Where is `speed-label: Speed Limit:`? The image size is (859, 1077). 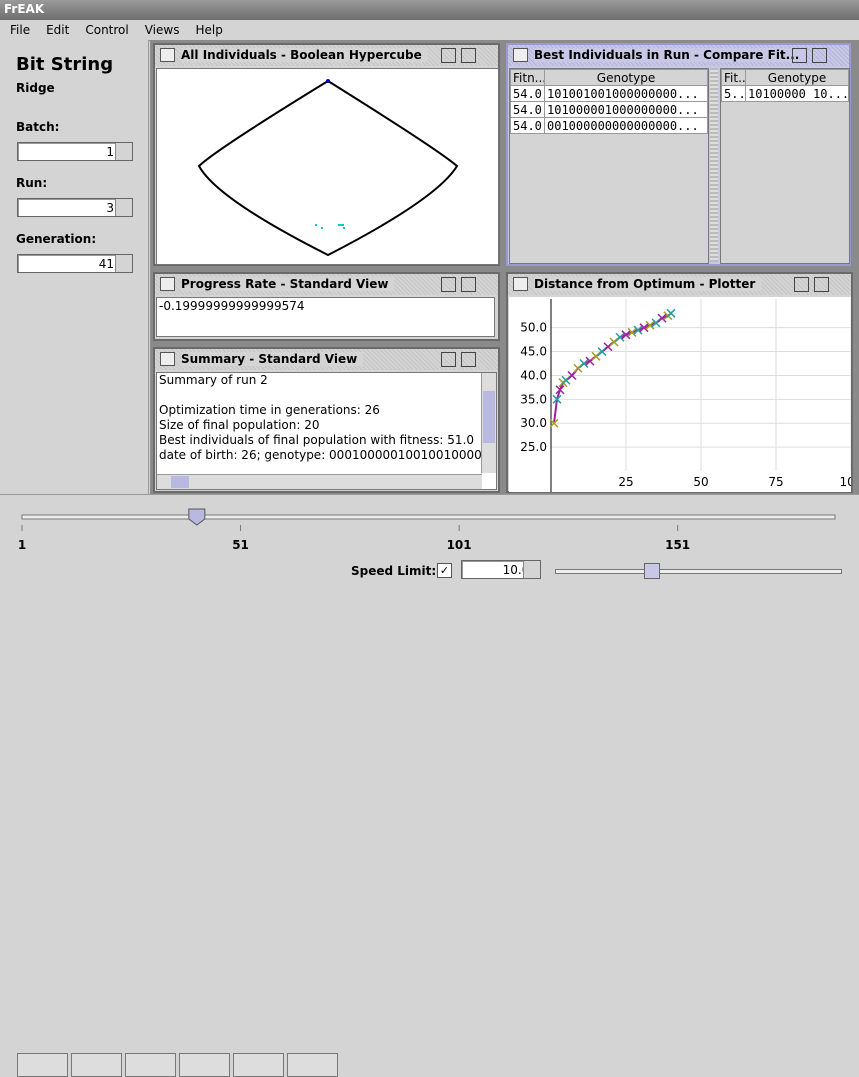 speed-label: Speed Limit: is located at coordinates (394, 571).